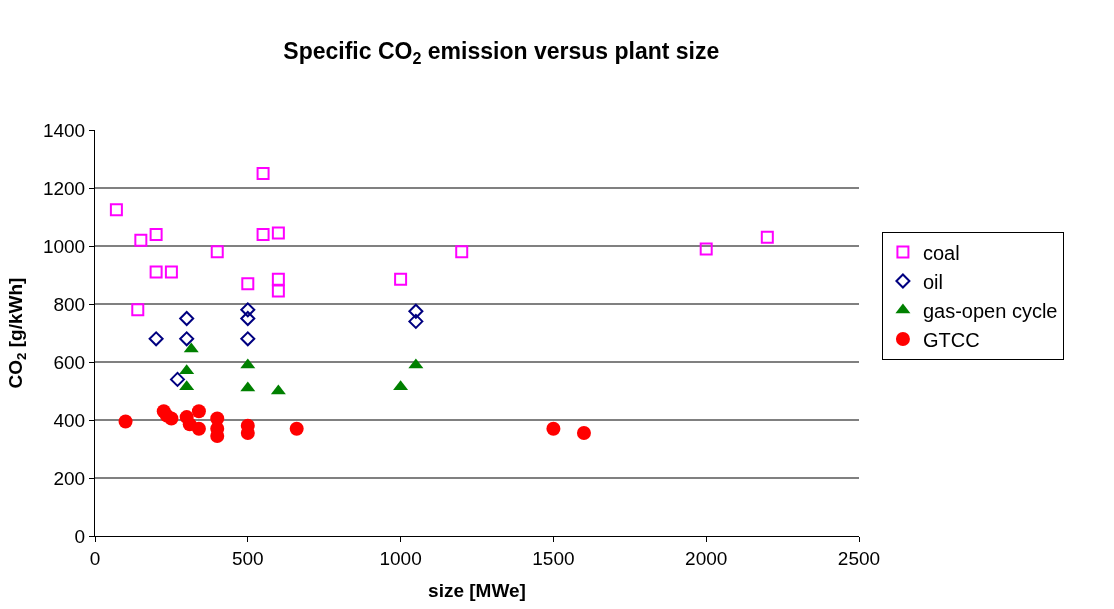 The height and width of the screenshot is (609, 1114). I want to click on x-tick-label: 0, so click(95, 558).